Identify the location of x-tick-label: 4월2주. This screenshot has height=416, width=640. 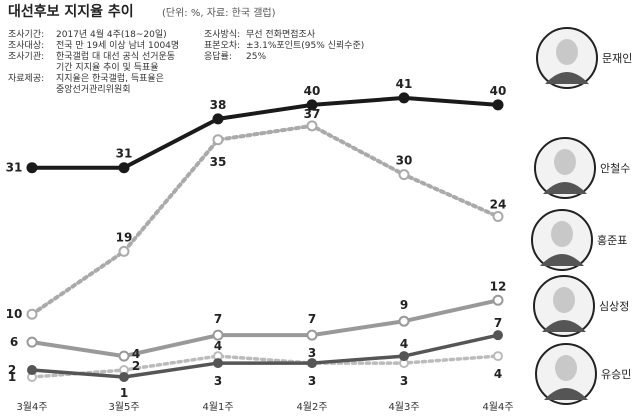
(311, 407).